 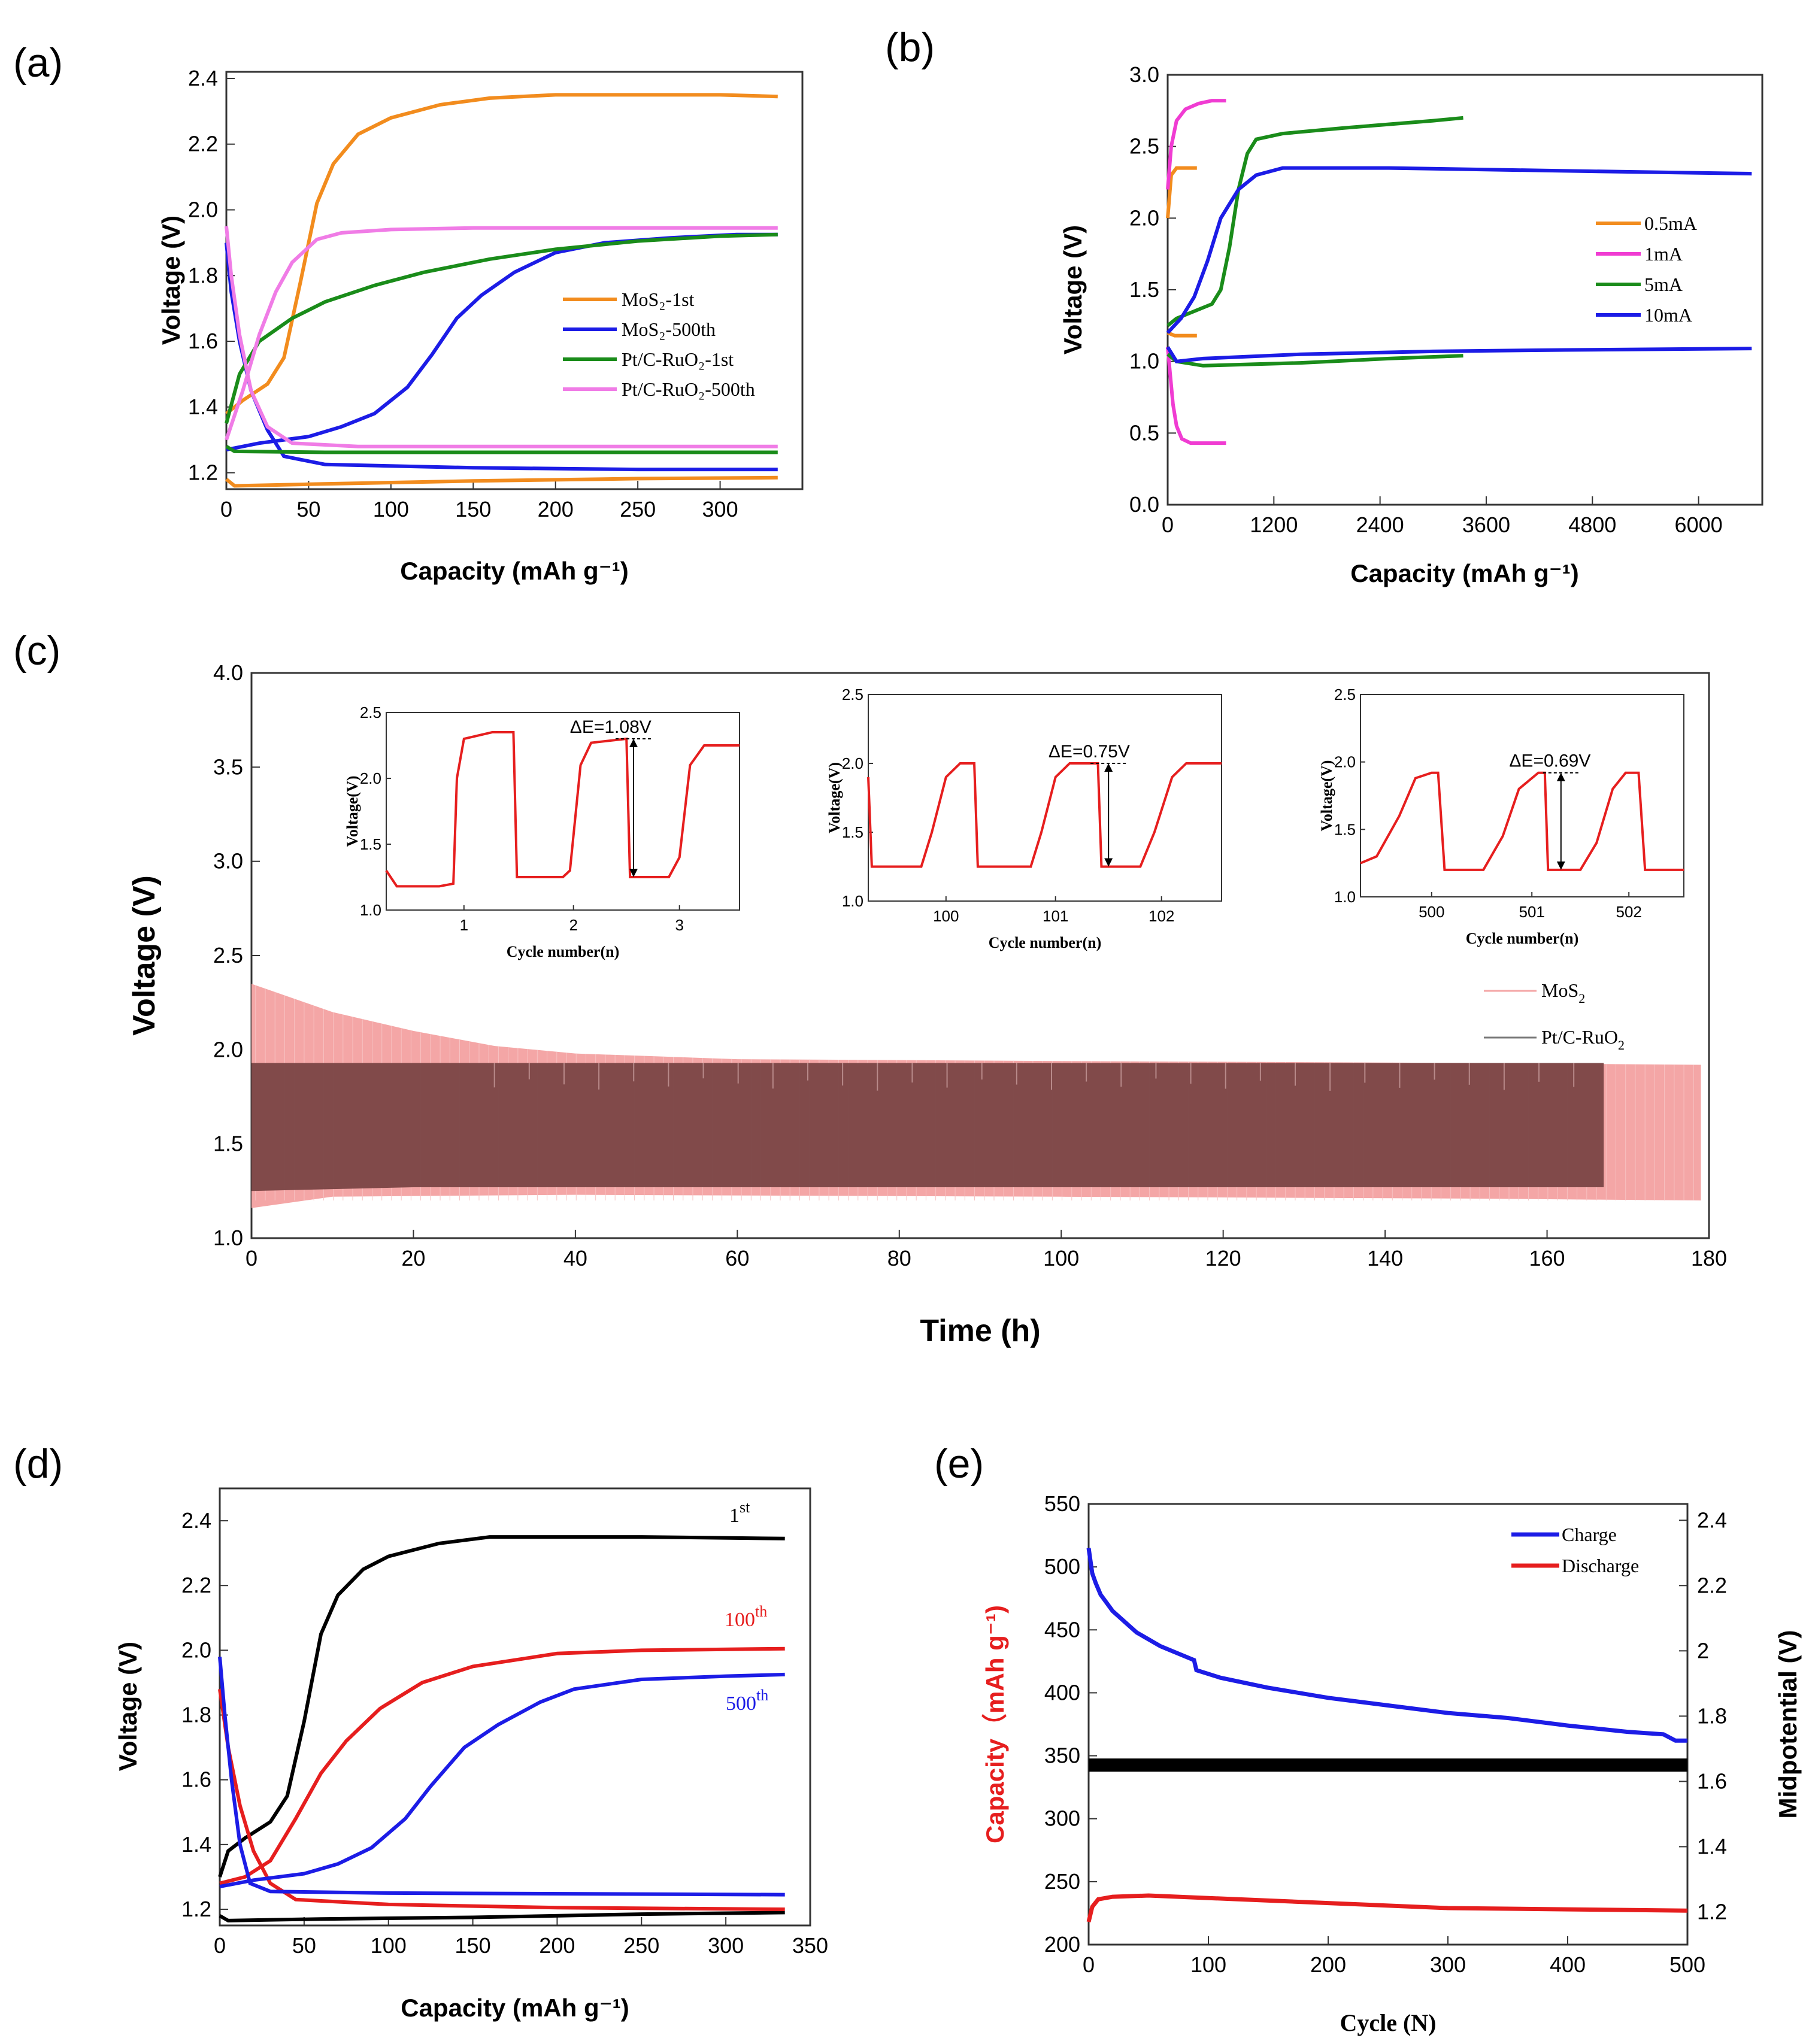 What do you see at coordinates (747, 1701) in the screenshot?
I see `series-label: 500th` at bounding box center [747, 1701].